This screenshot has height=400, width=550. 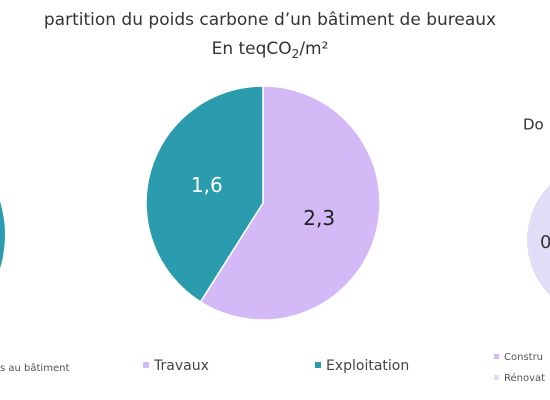 I want to click on pie-slice, so click(x=204, y=194).